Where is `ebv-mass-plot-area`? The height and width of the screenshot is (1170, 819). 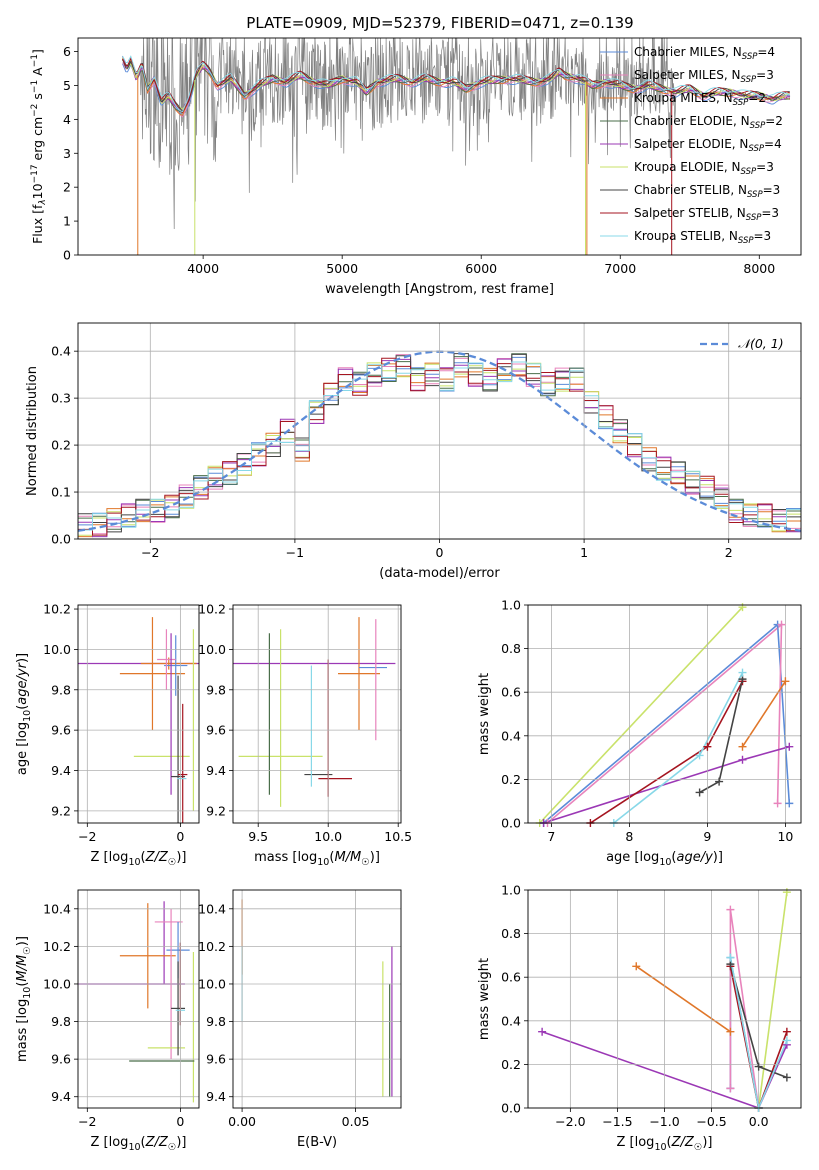
ebv-mass-plot-area is located at coordinates (317, 998).